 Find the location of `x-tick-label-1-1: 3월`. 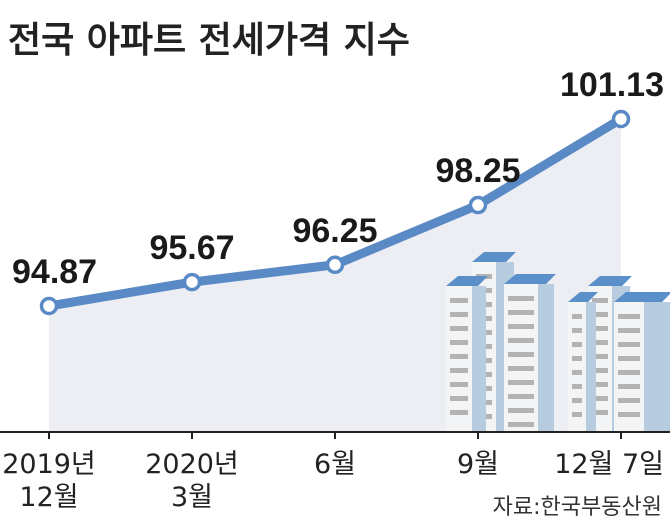

x-tick-label-1-1: 3월 is located at coordinates (192, 497).